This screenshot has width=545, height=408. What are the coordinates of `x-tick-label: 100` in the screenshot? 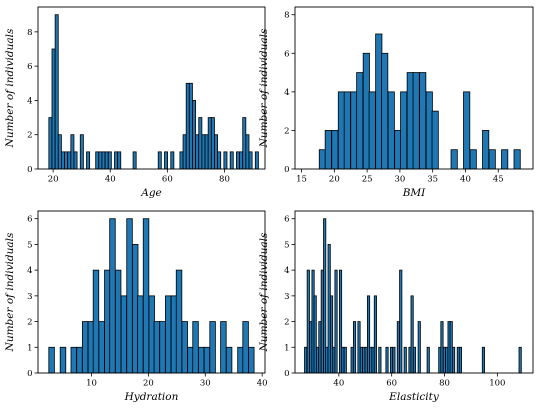 It's located at (497, 384).